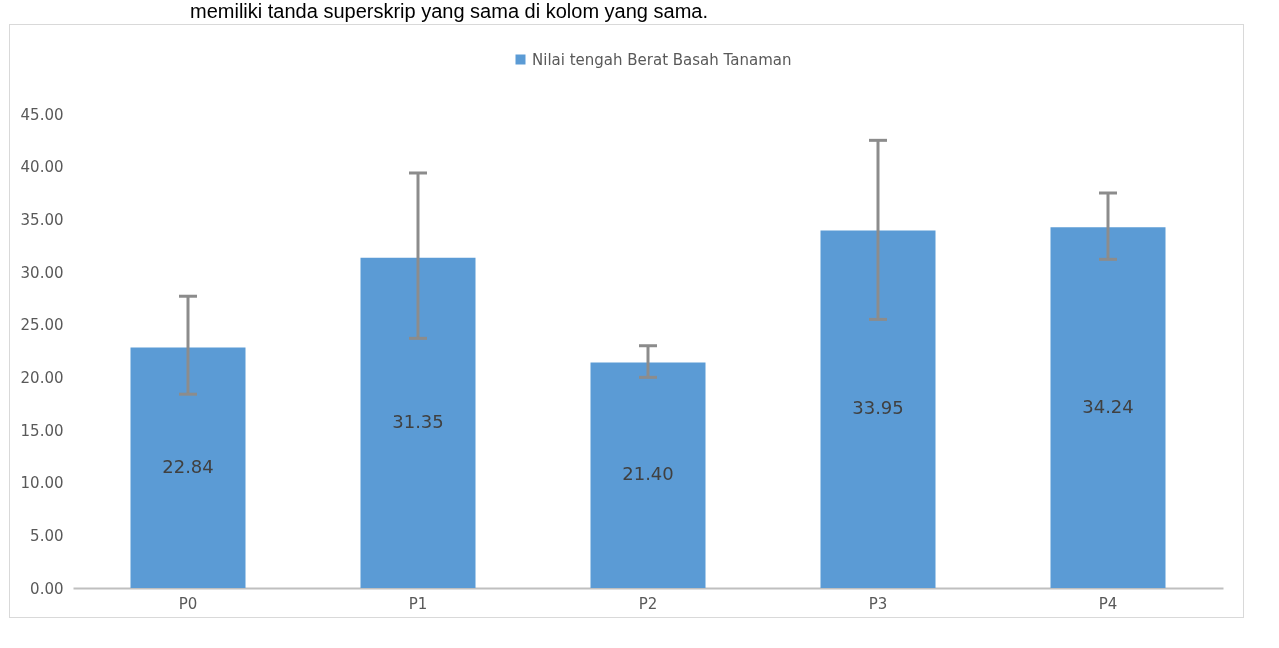 This screenshot has height=648, width=1279. What do you see at coordinates (42, 167) in the screenshot?
I see `y-tick-label: 40.00` at bounding box center [42, 167].